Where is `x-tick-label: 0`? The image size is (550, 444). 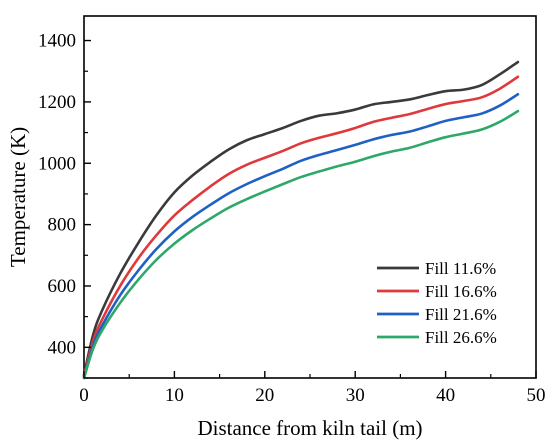
x-tick-label: 0 is located at coordinates (84, 395).